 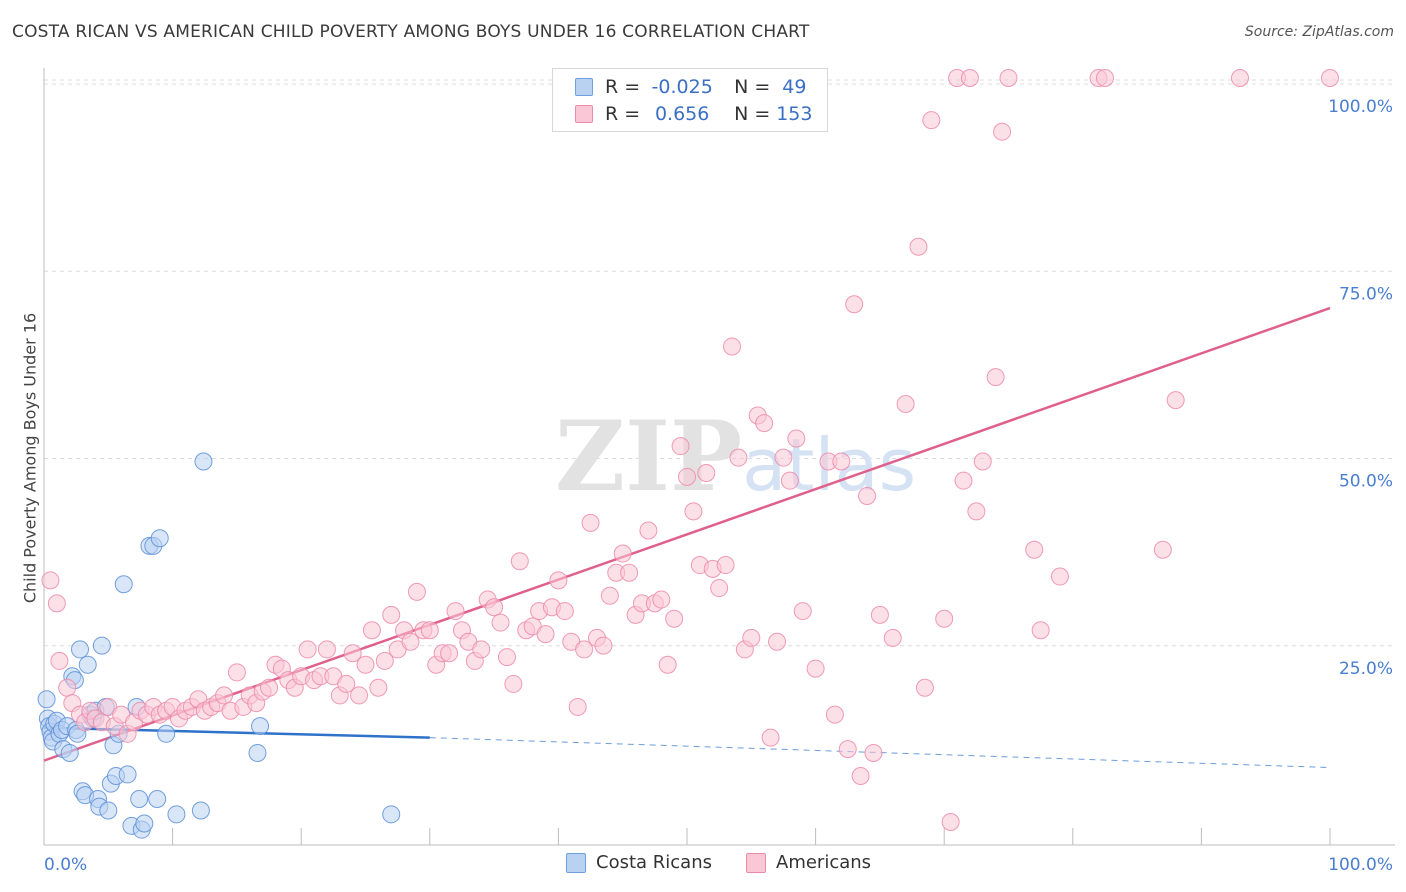 What do you see at coordinates (794, 87) in the screenshot?
I see `legend-n-value: 49` at bounding box center [794, 87].